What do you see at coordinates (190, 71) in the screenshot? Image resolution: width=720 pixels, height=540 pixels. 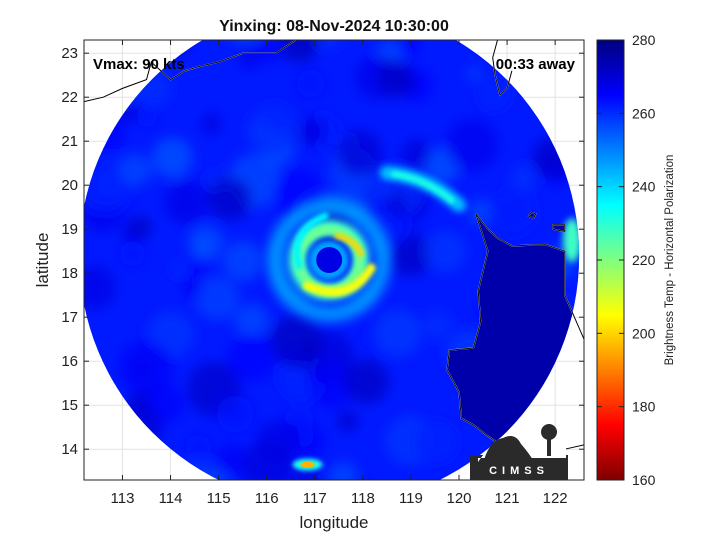 I see `coastline-outside-china_coast` at bounding box center [190, 71].